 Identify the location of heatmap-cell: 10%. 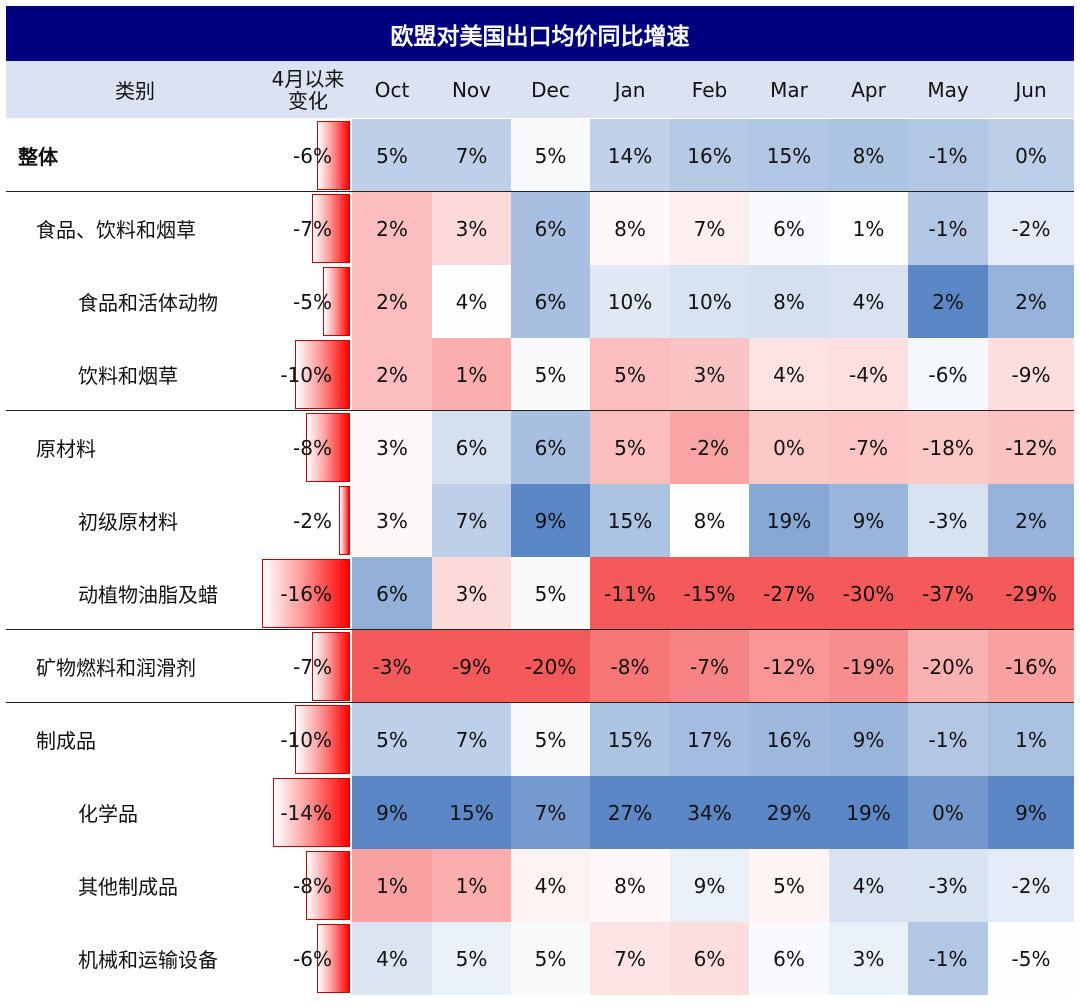
(630, 301).